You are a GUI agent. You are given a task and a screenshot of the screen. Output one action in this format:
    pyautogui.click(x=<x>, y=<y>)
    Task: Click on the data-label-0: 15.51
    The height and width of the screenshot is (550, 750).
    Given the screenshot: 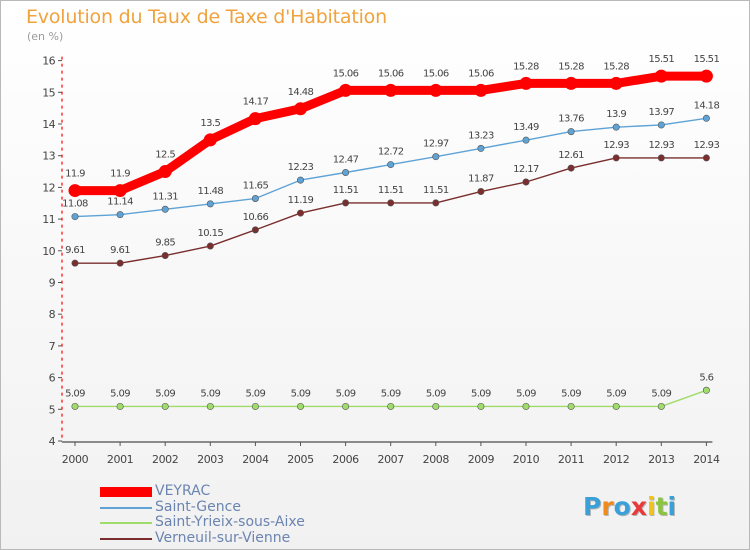 What is the action you would take?
    pyautogui.click(x=707, y=59)
    